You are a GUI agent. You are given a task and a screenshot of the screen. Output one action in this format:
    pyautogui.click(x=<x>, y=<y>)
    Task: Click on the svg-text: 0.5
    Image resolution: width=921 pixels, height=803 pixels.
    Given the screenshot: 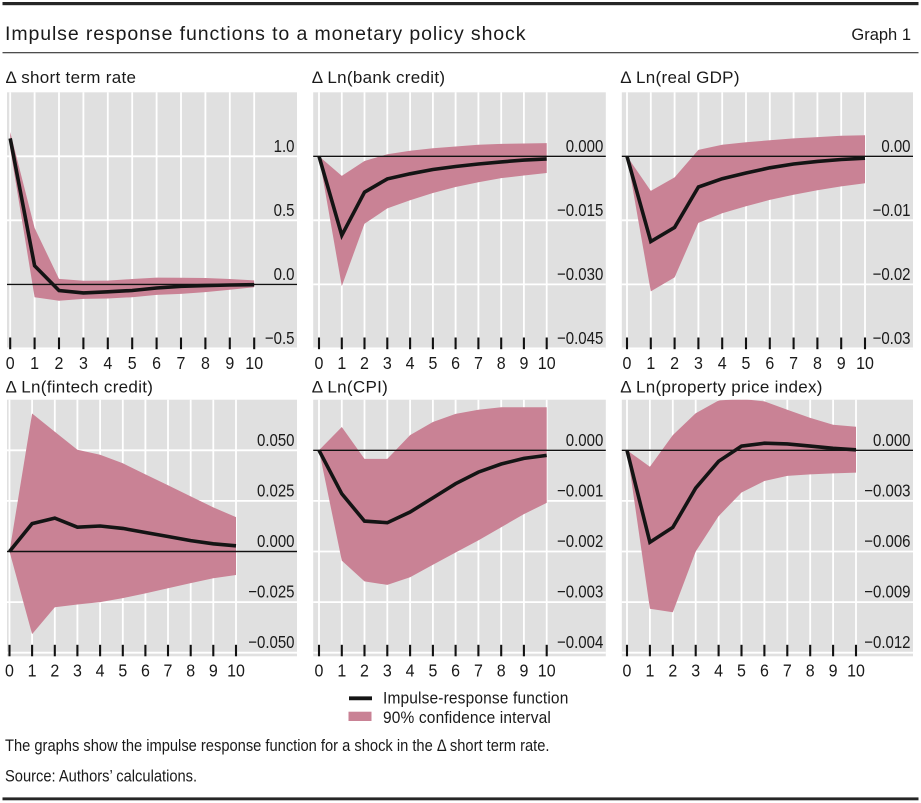 What is the action you would take?
    pyautogui.click(x=284, y=210)
    